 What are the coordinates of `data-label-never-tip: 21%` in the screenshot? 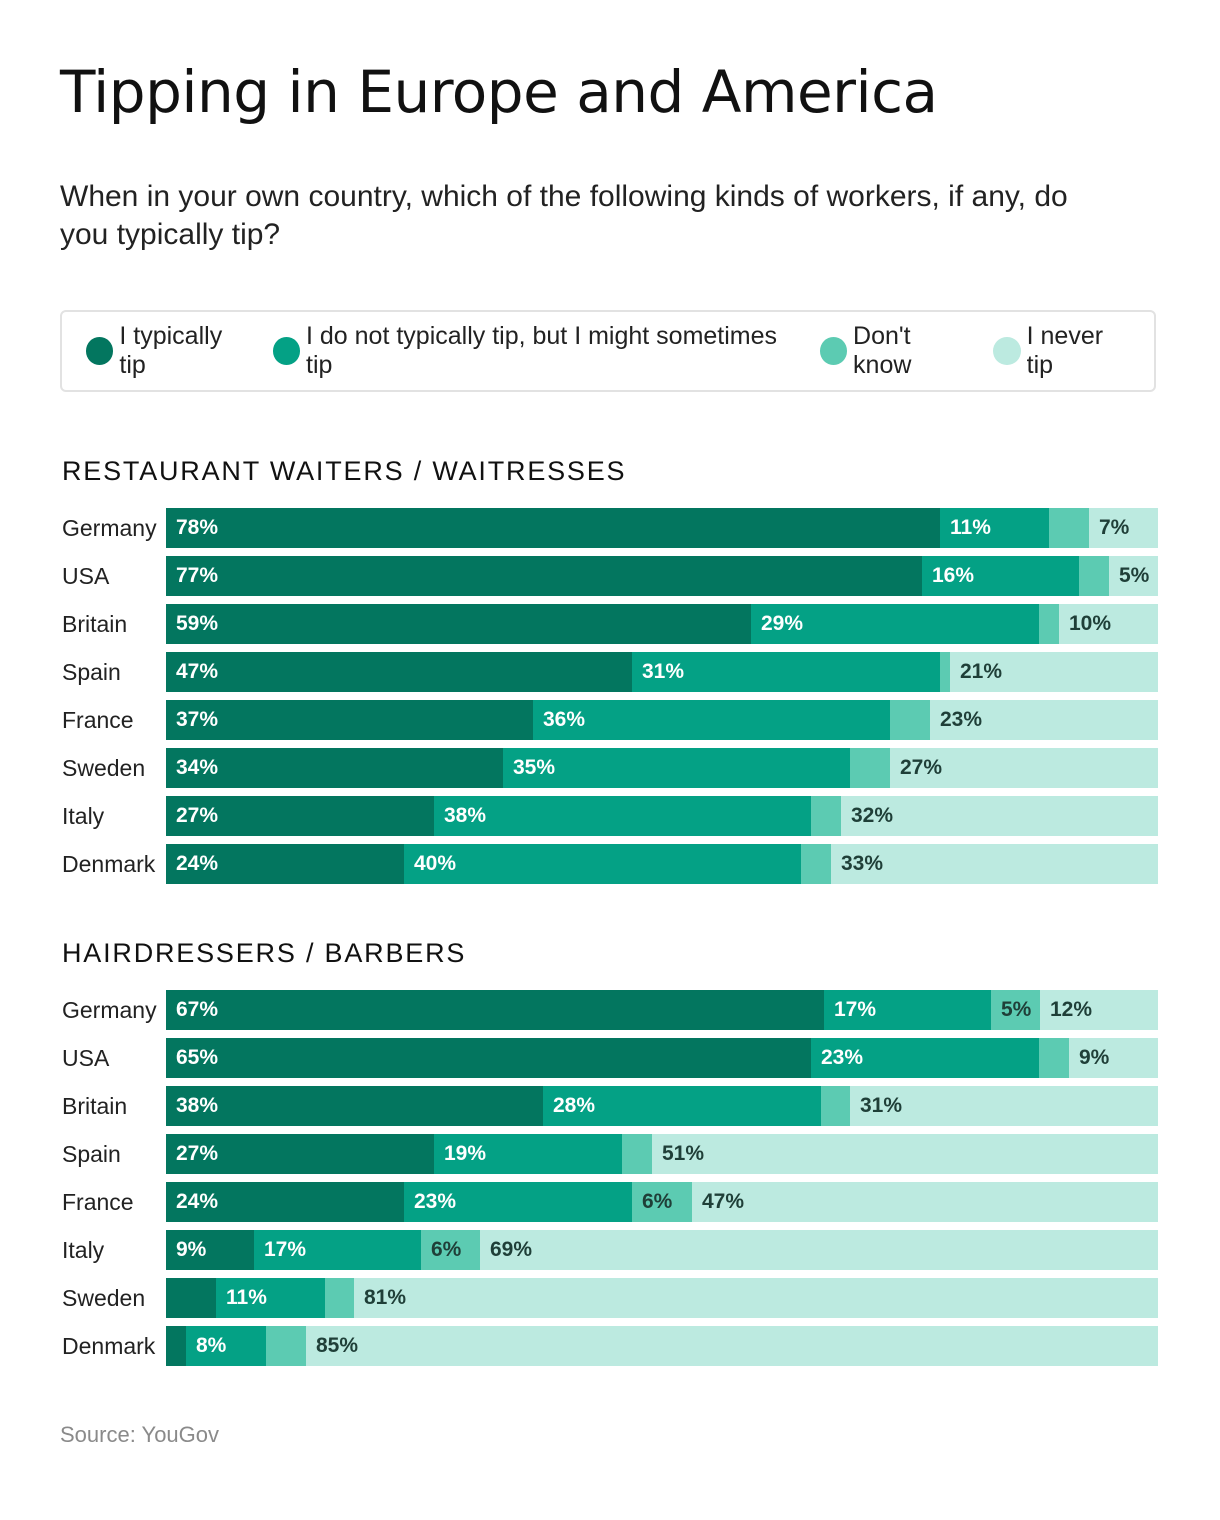 It's located at (981, 671).